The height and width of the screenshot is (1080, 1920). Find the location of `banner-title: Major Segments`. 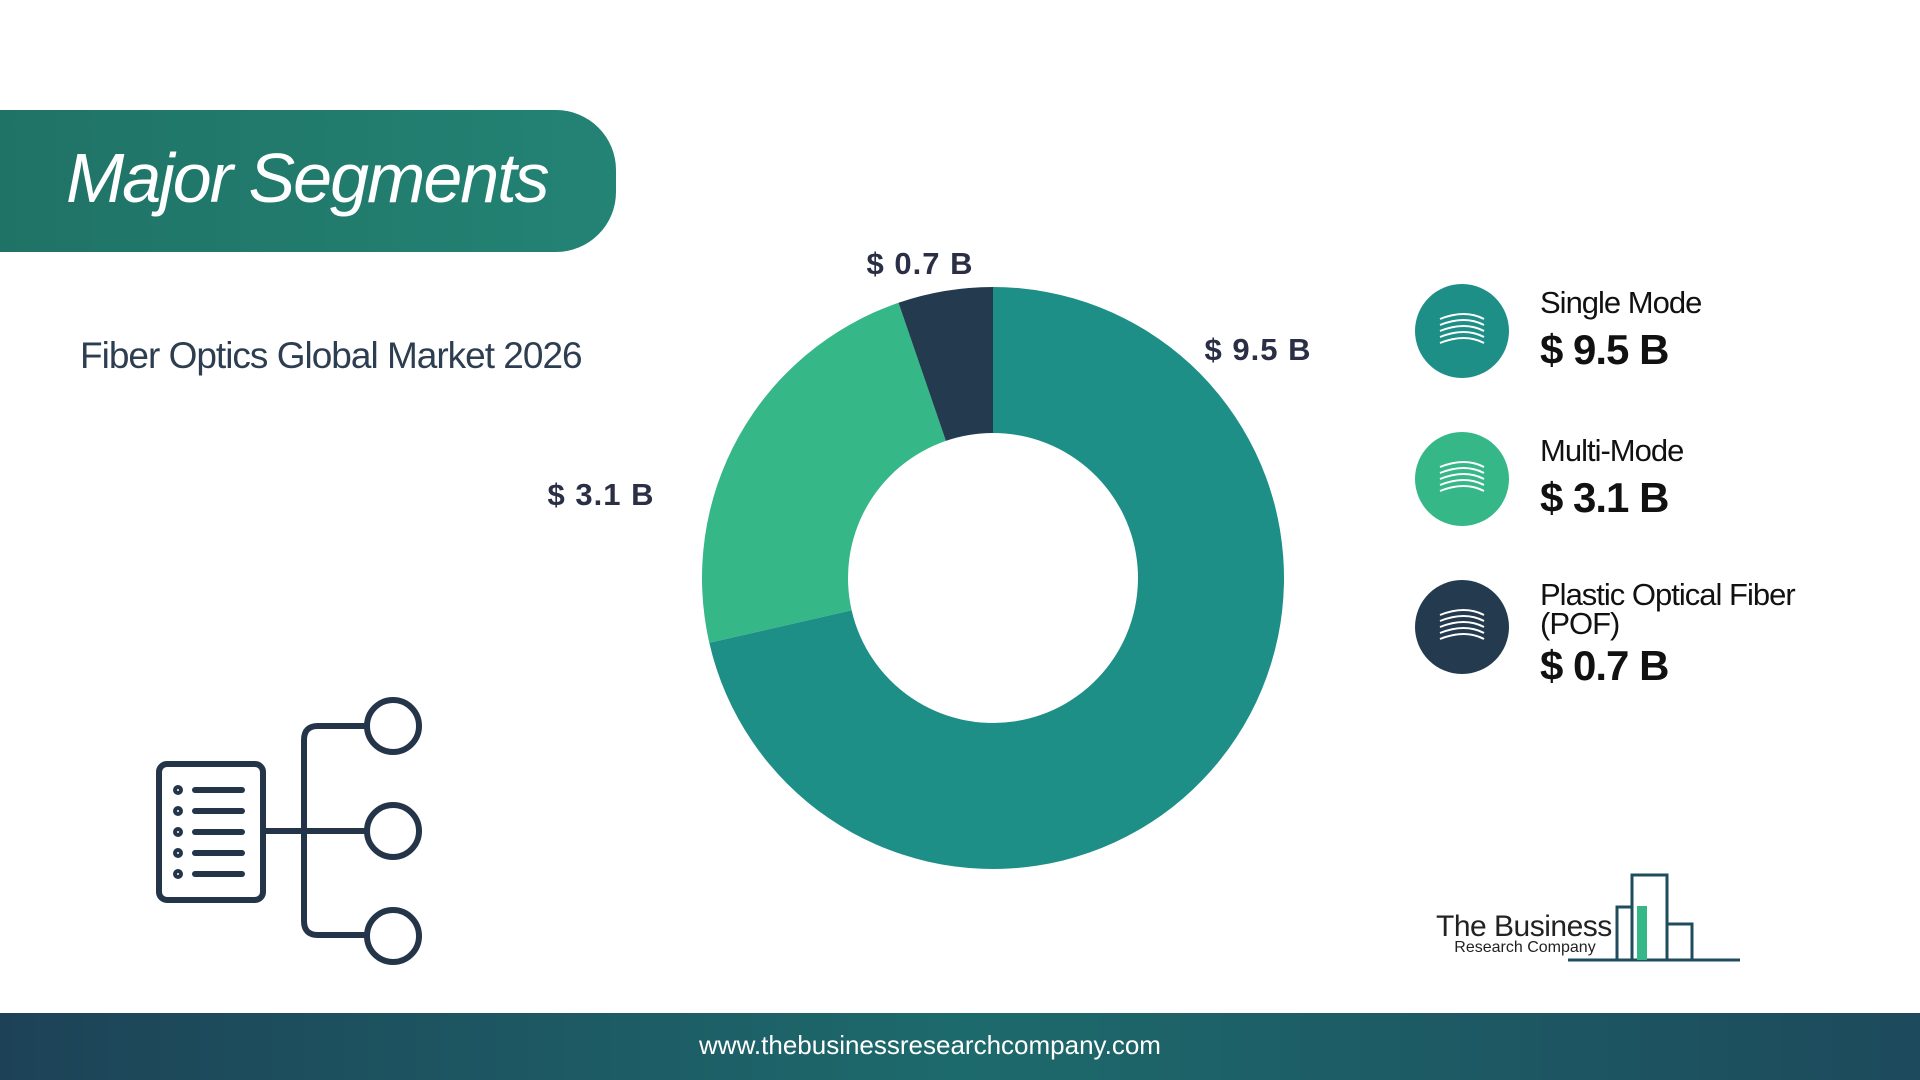

banner-title: Major Segments is located at coordinates (307, 178).